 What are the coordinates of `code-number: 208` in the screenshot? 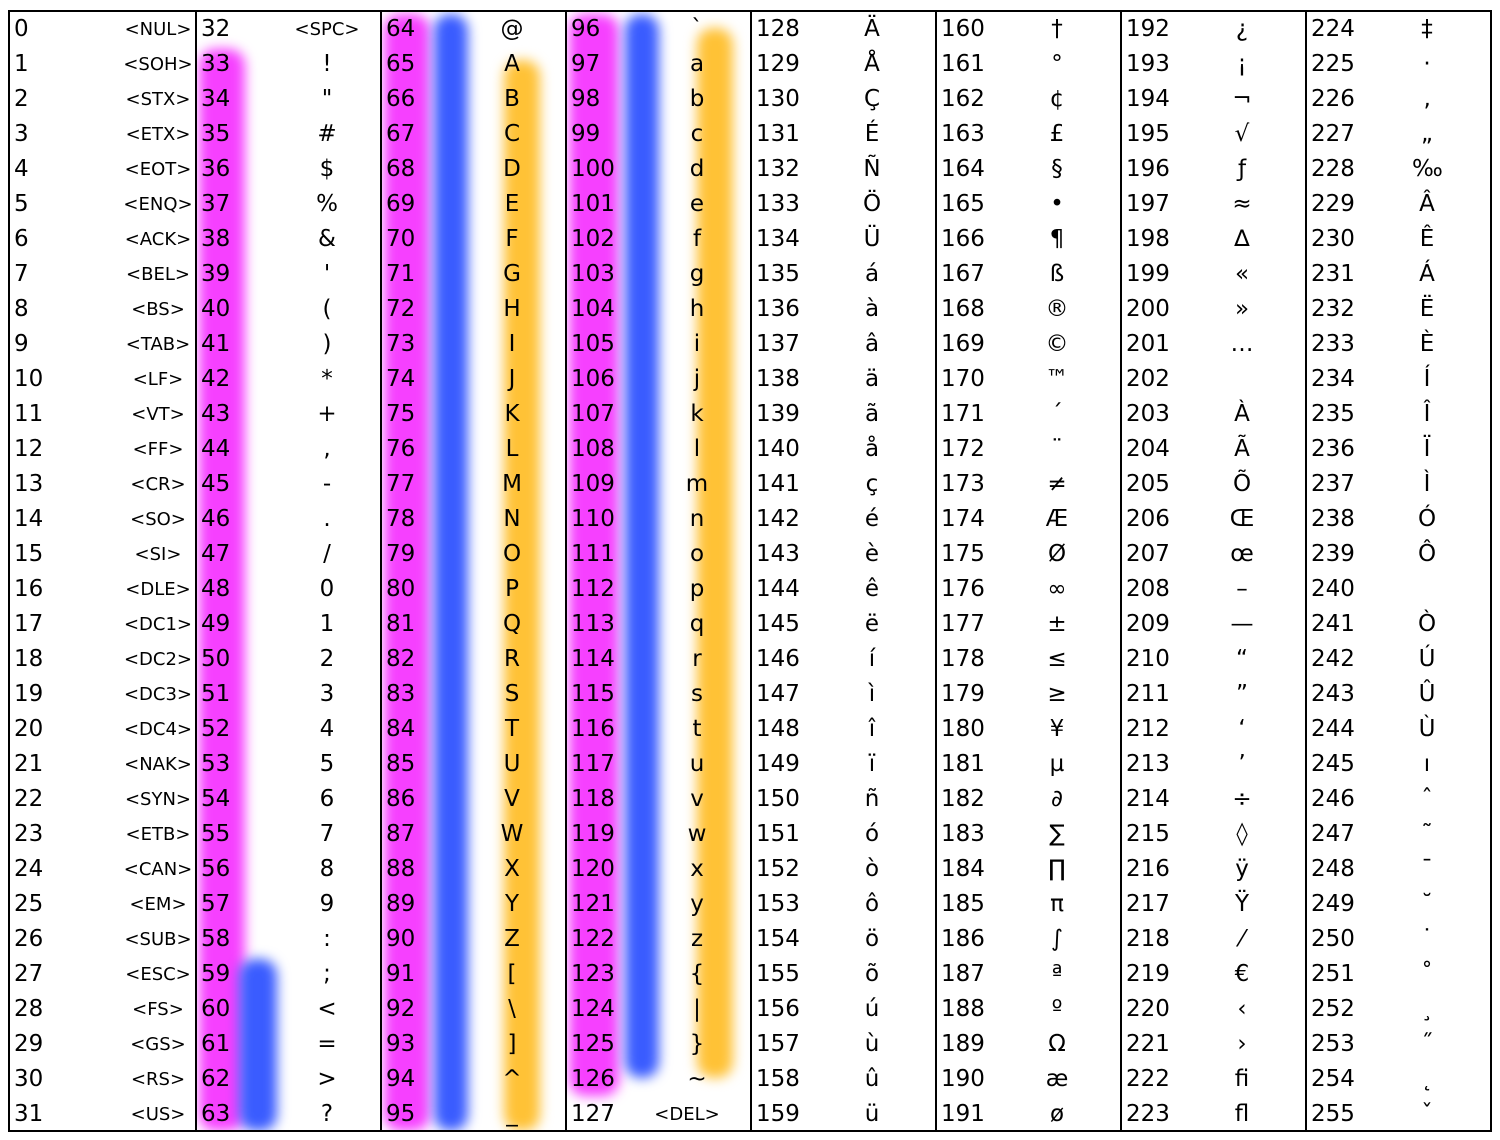 It's located at (1148, 589).